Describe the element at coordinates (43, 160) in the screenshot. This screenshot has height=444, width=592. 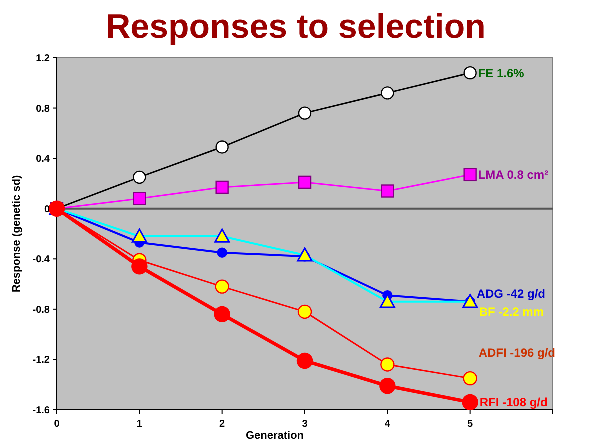
I see `y-tick-label: 0.4` at that location.